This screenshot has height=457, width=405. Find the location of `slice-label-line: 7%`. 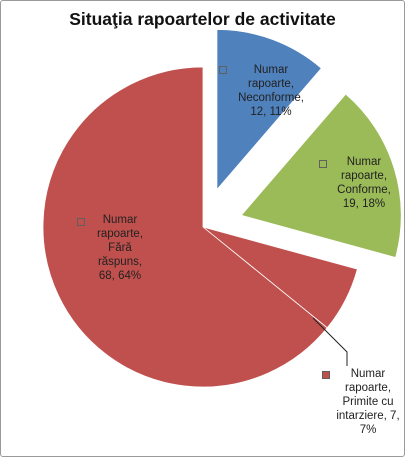

slice-label-line: 7% is located at coordinates (368, 430).